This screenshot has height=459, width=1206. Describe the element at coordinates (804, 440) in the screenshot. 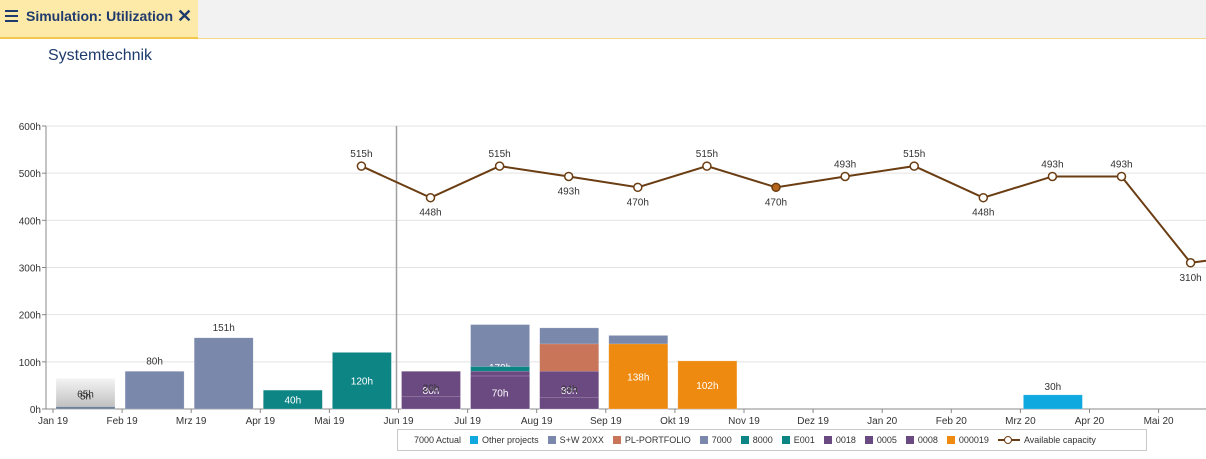

I see `legend-label: E001` at that location.